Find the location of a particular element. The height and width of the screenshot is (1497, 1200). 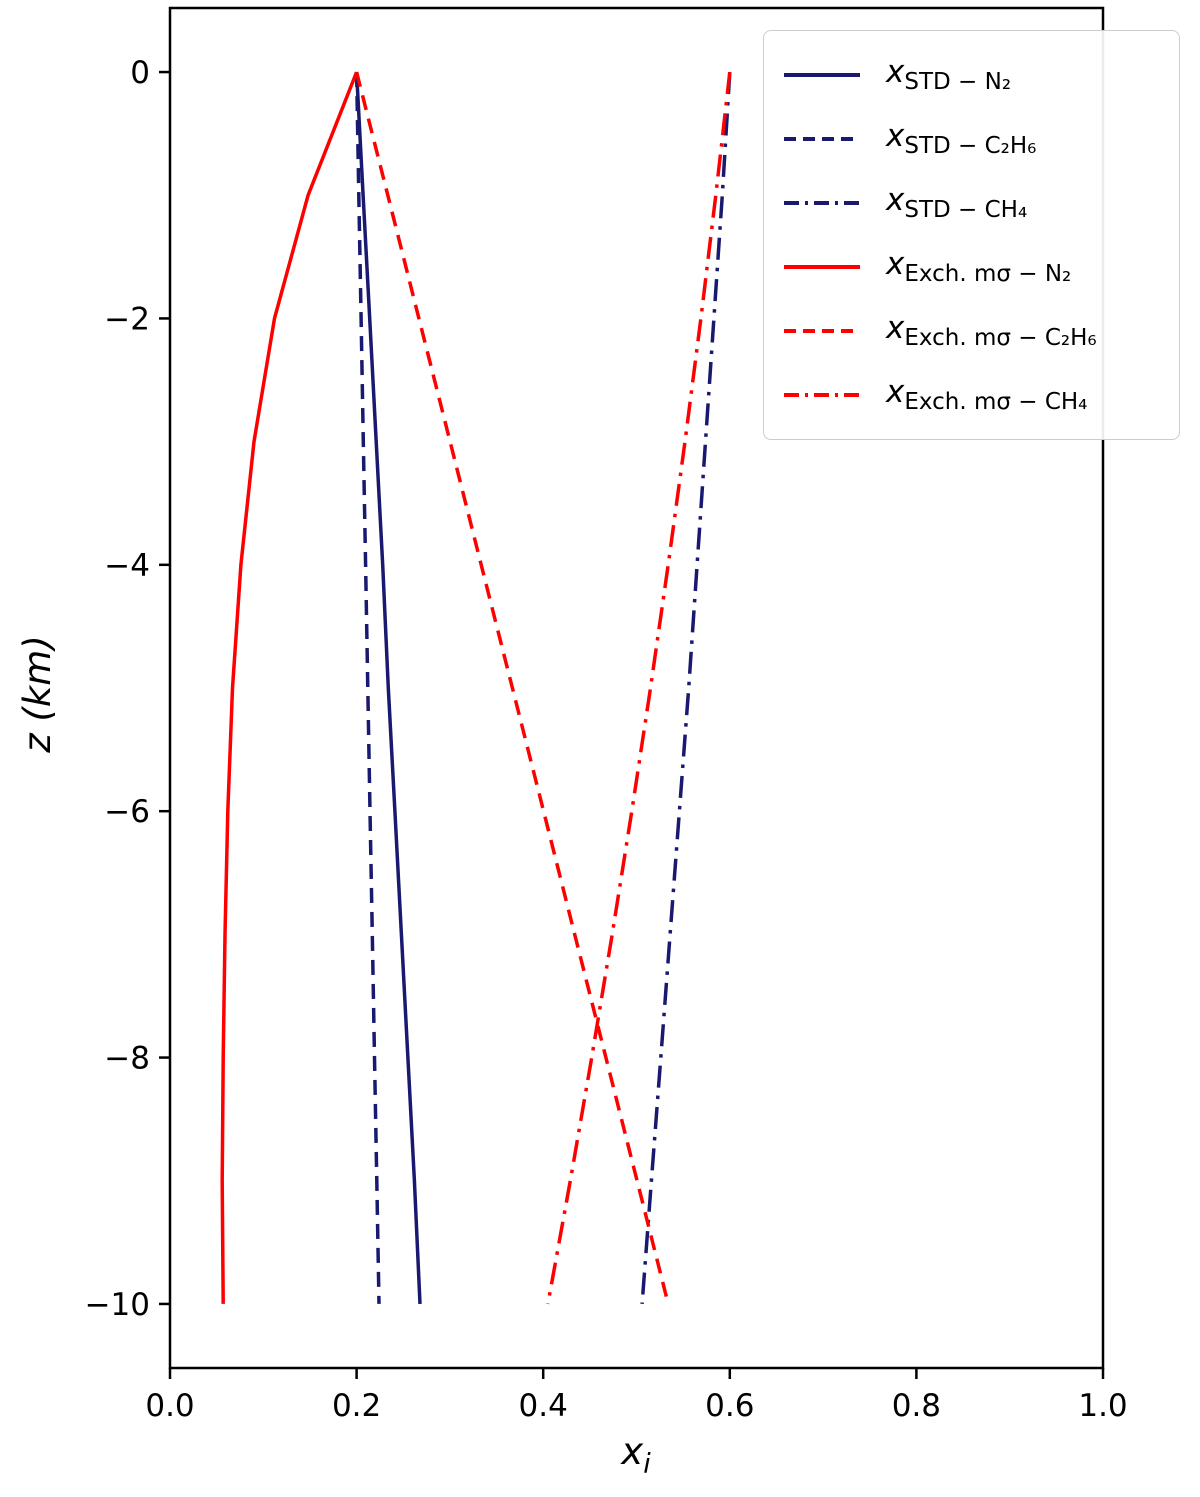

y-tick-label: −2 is located at coordinates (127, 319).